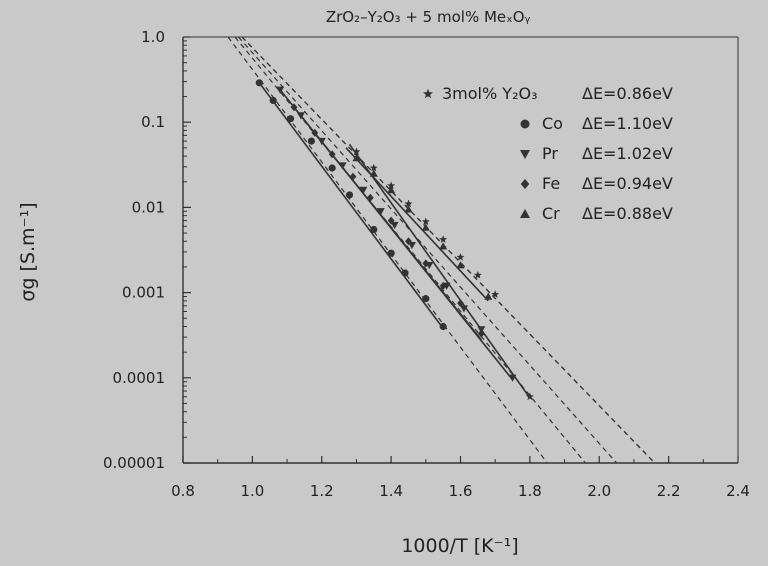  What do you see at coordinates (669, 491) in the screenshot?
I see `x-tick-label: 2.2` at bounding box center [669, 491].